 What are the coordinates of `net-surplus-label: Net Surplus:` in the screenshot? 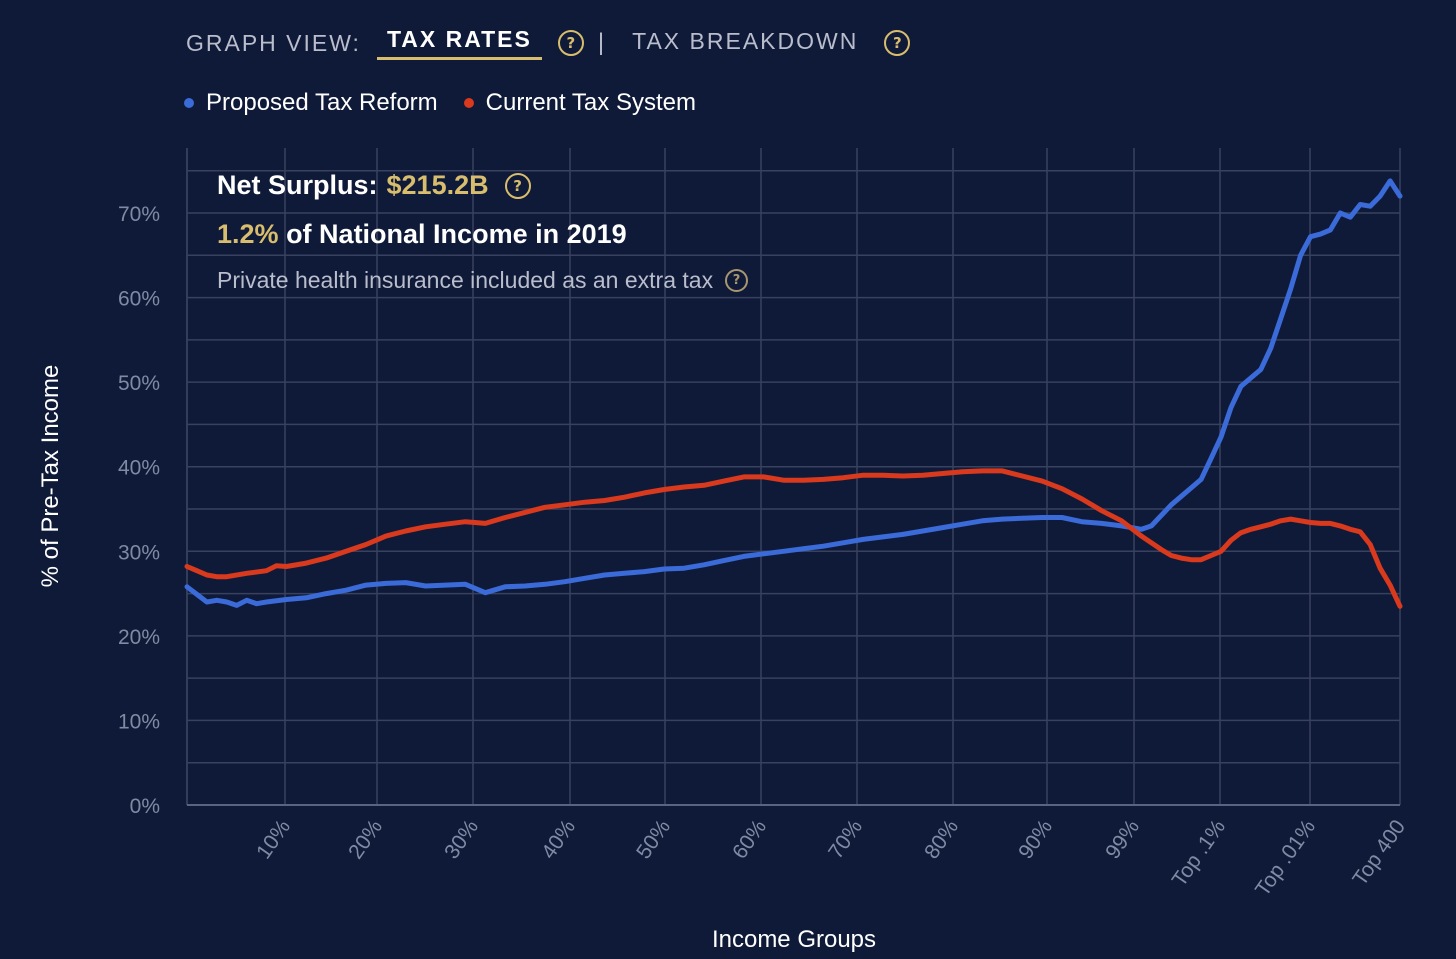 It's located at (297, 185).